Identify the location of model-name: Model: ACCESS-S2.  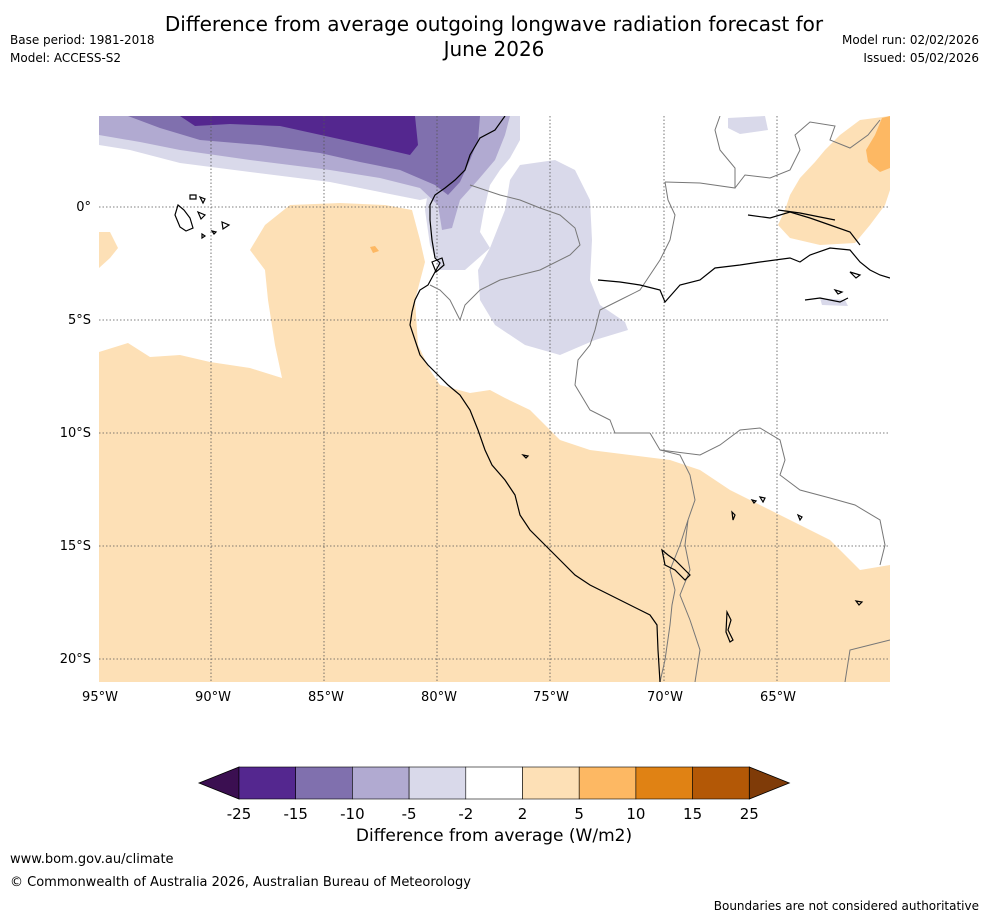
(66, 58).